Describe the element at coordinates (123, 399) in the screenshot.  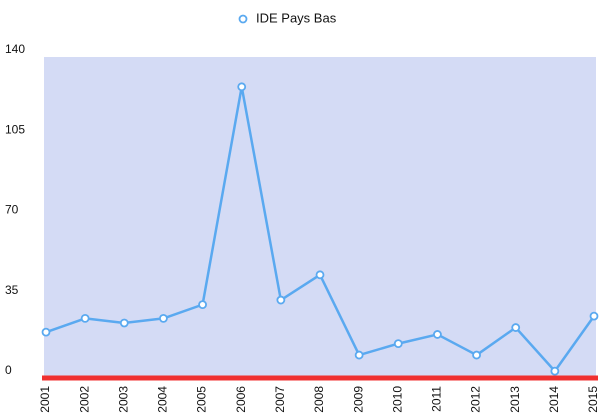
I see `x-tick-label: 2003` at that location.